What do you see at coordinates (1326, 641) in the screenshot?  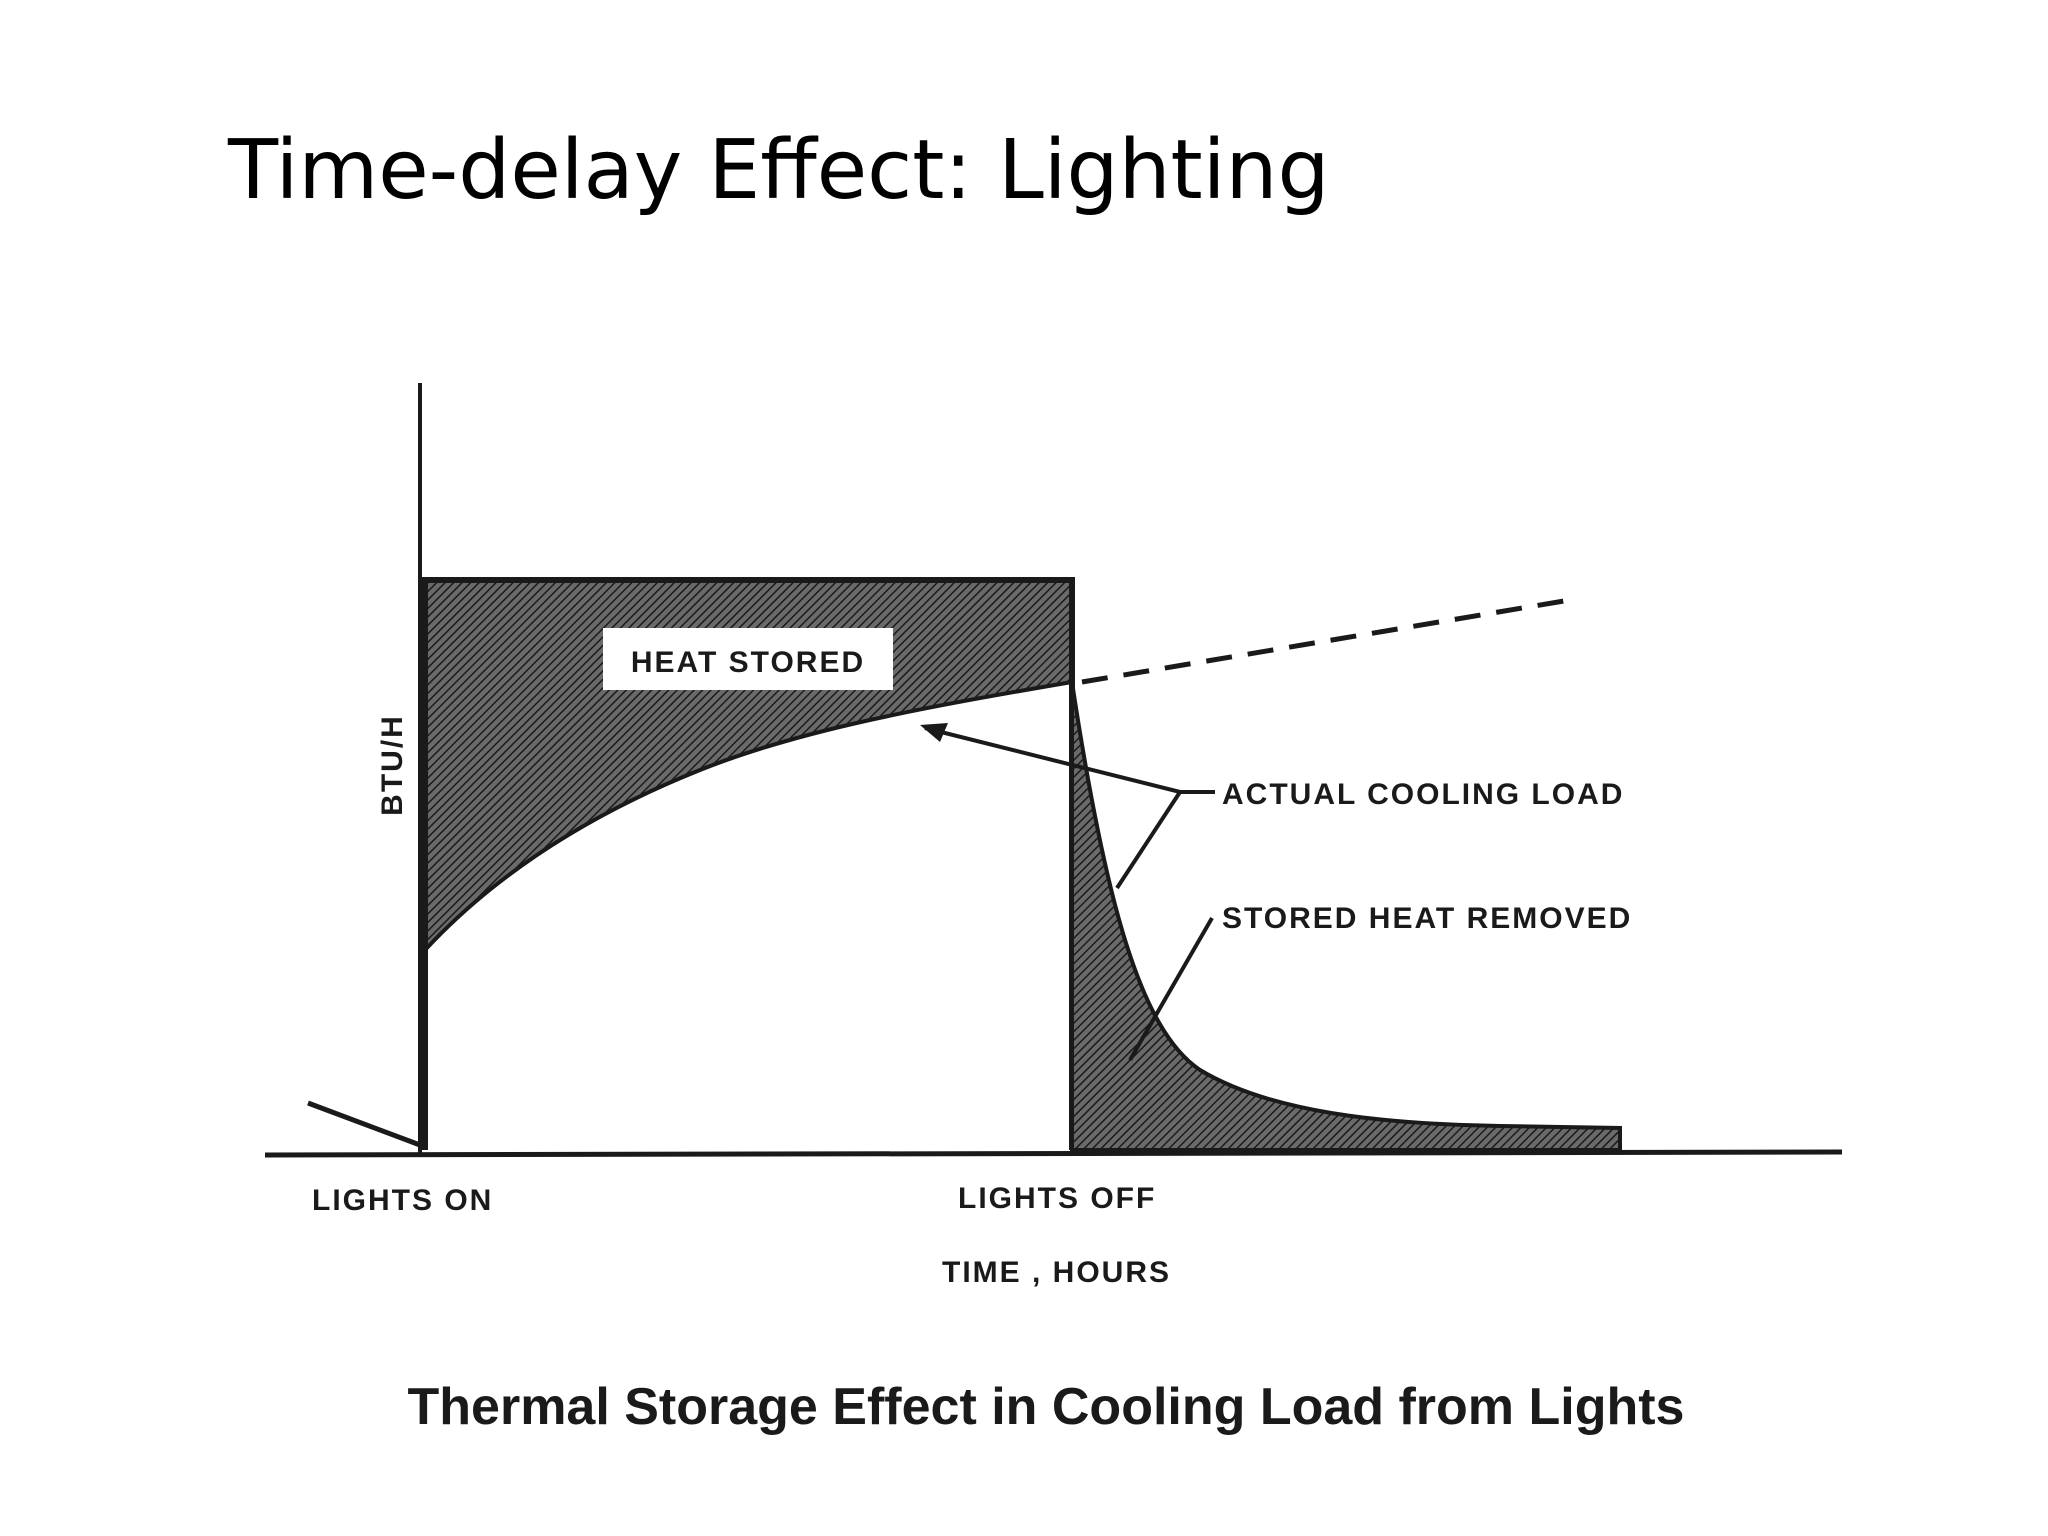 I see `dashed-extrapolation-line` at bounding box center [1326, 641].